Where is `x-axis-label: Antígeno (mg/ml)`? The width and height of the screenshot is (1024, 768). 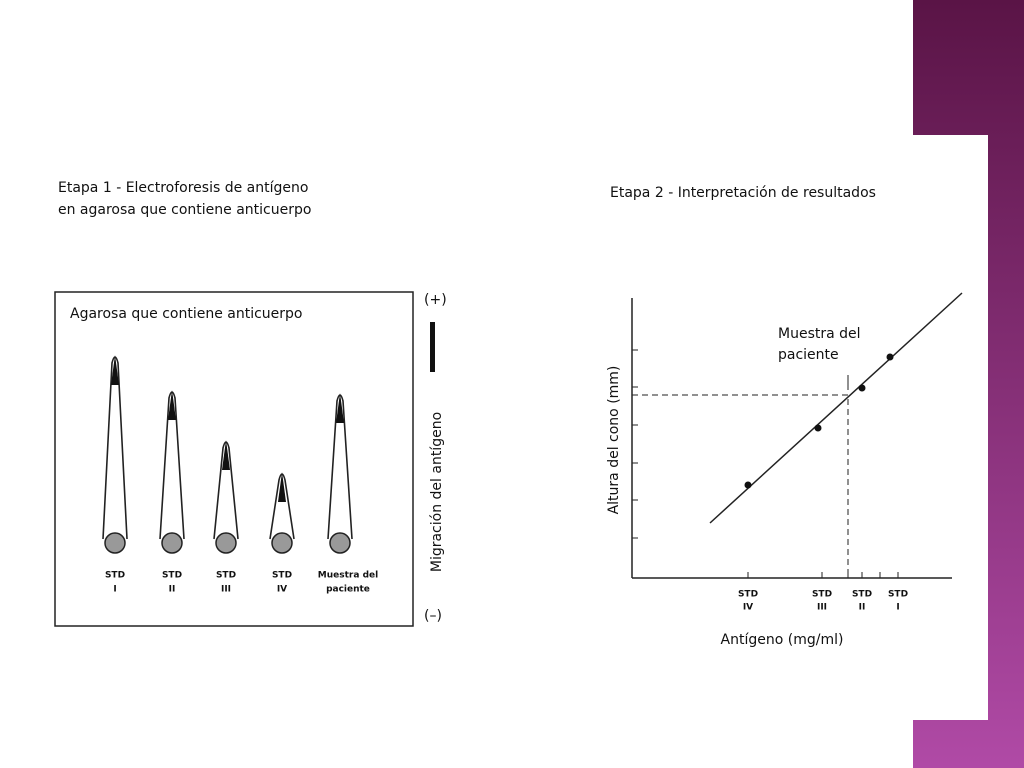
x-axis-label: Antígeno (mg/ml) is located at coordinates (782, 640).